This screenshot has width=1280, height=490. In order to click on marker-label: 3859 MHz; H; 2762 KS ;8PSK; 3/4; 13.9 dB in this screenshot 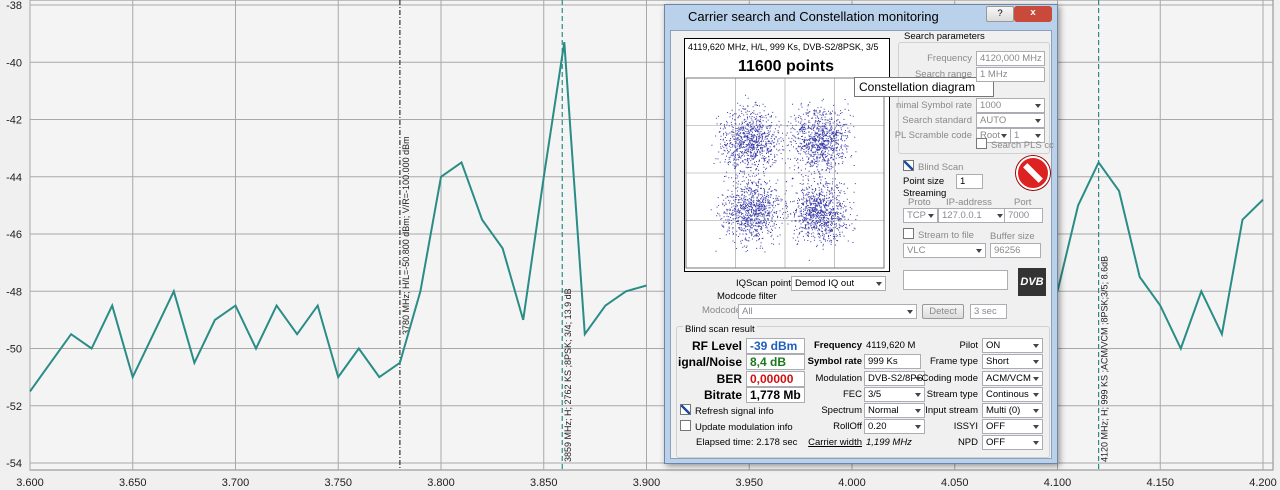, I will do `click(568, 375)`.